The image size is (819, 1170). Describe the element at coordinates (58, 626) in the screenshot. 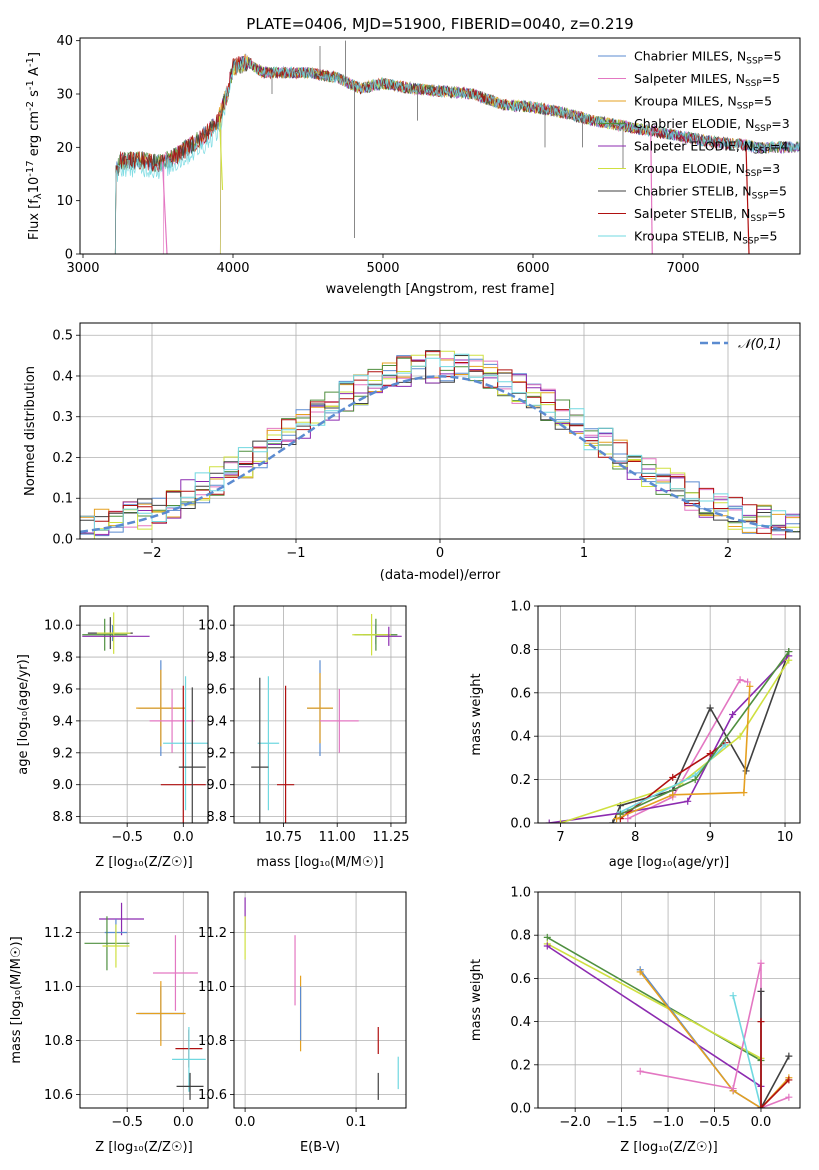

I see `y-tick-label: 10.0` at that location.